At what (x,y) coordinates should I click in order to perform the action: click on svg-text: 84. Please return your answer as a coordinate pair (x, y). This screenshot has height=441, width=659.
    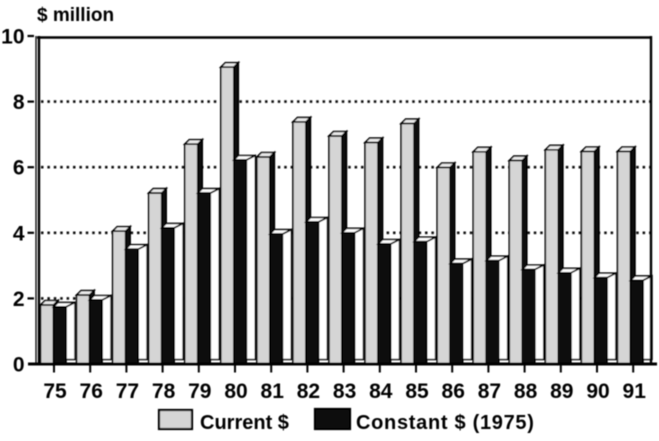
    Looking at the image, I should click on (381, 391).